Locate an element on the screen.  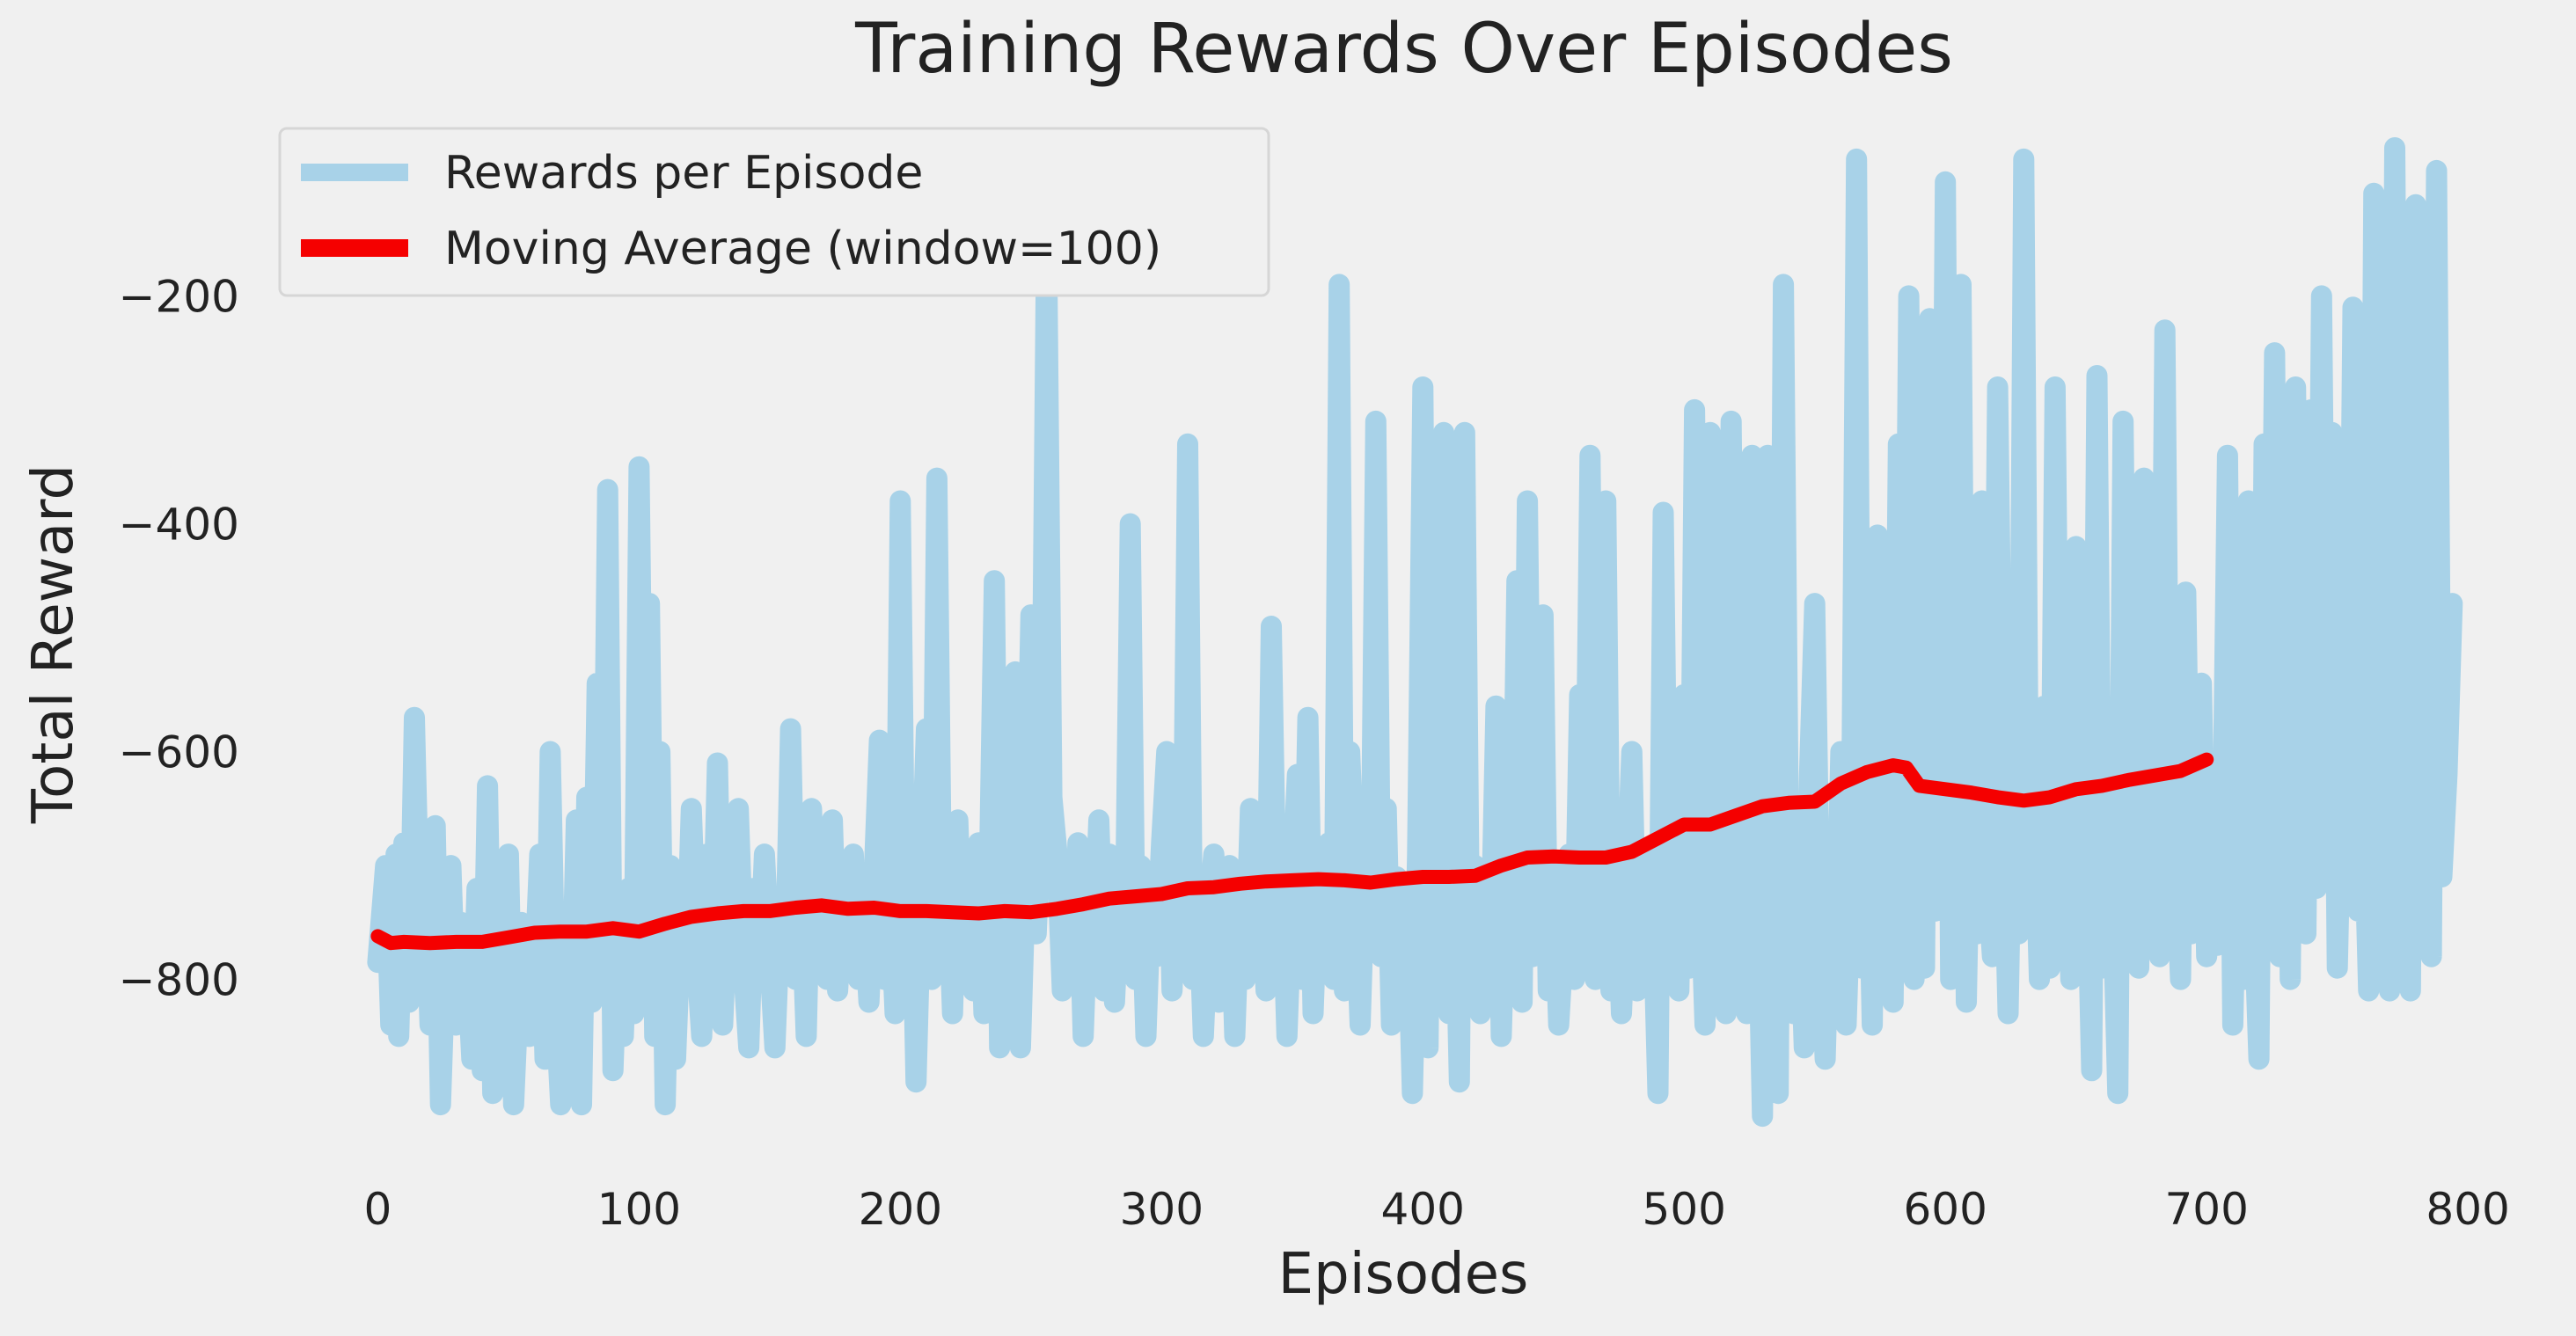
x-tick-label: 500 is located at coordinates (1684, 1209).